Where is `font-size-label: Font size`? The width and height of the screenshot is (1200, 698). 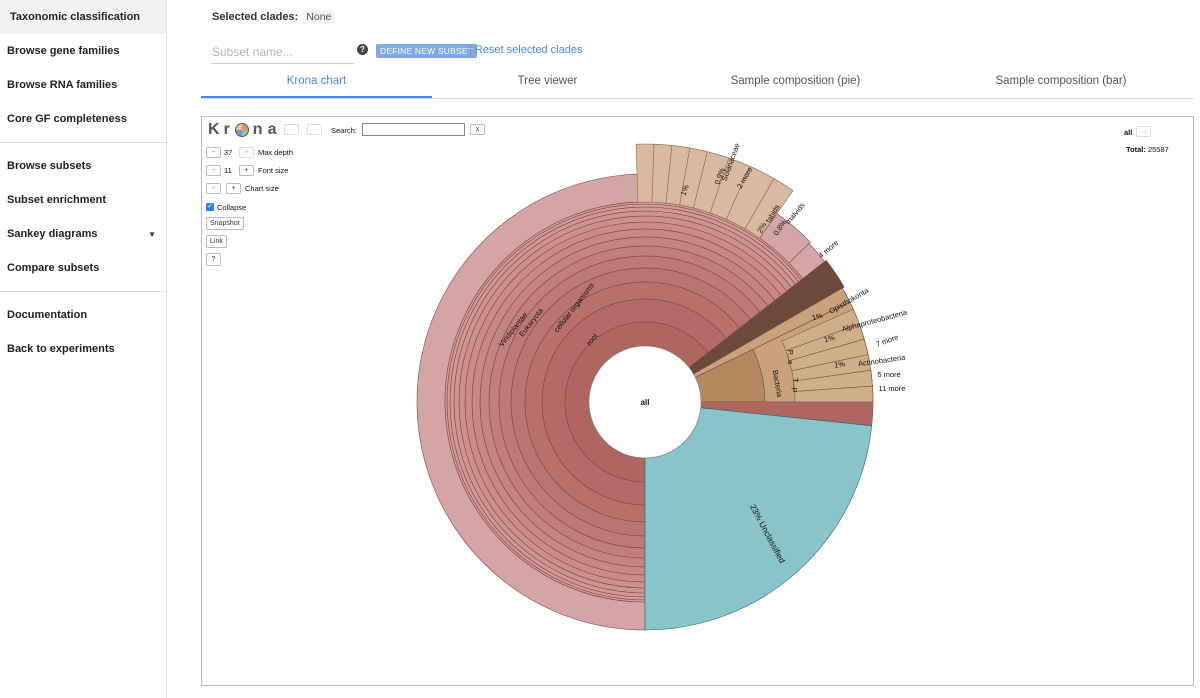
font-size-label: Font size is located at coordinates (273, 170).